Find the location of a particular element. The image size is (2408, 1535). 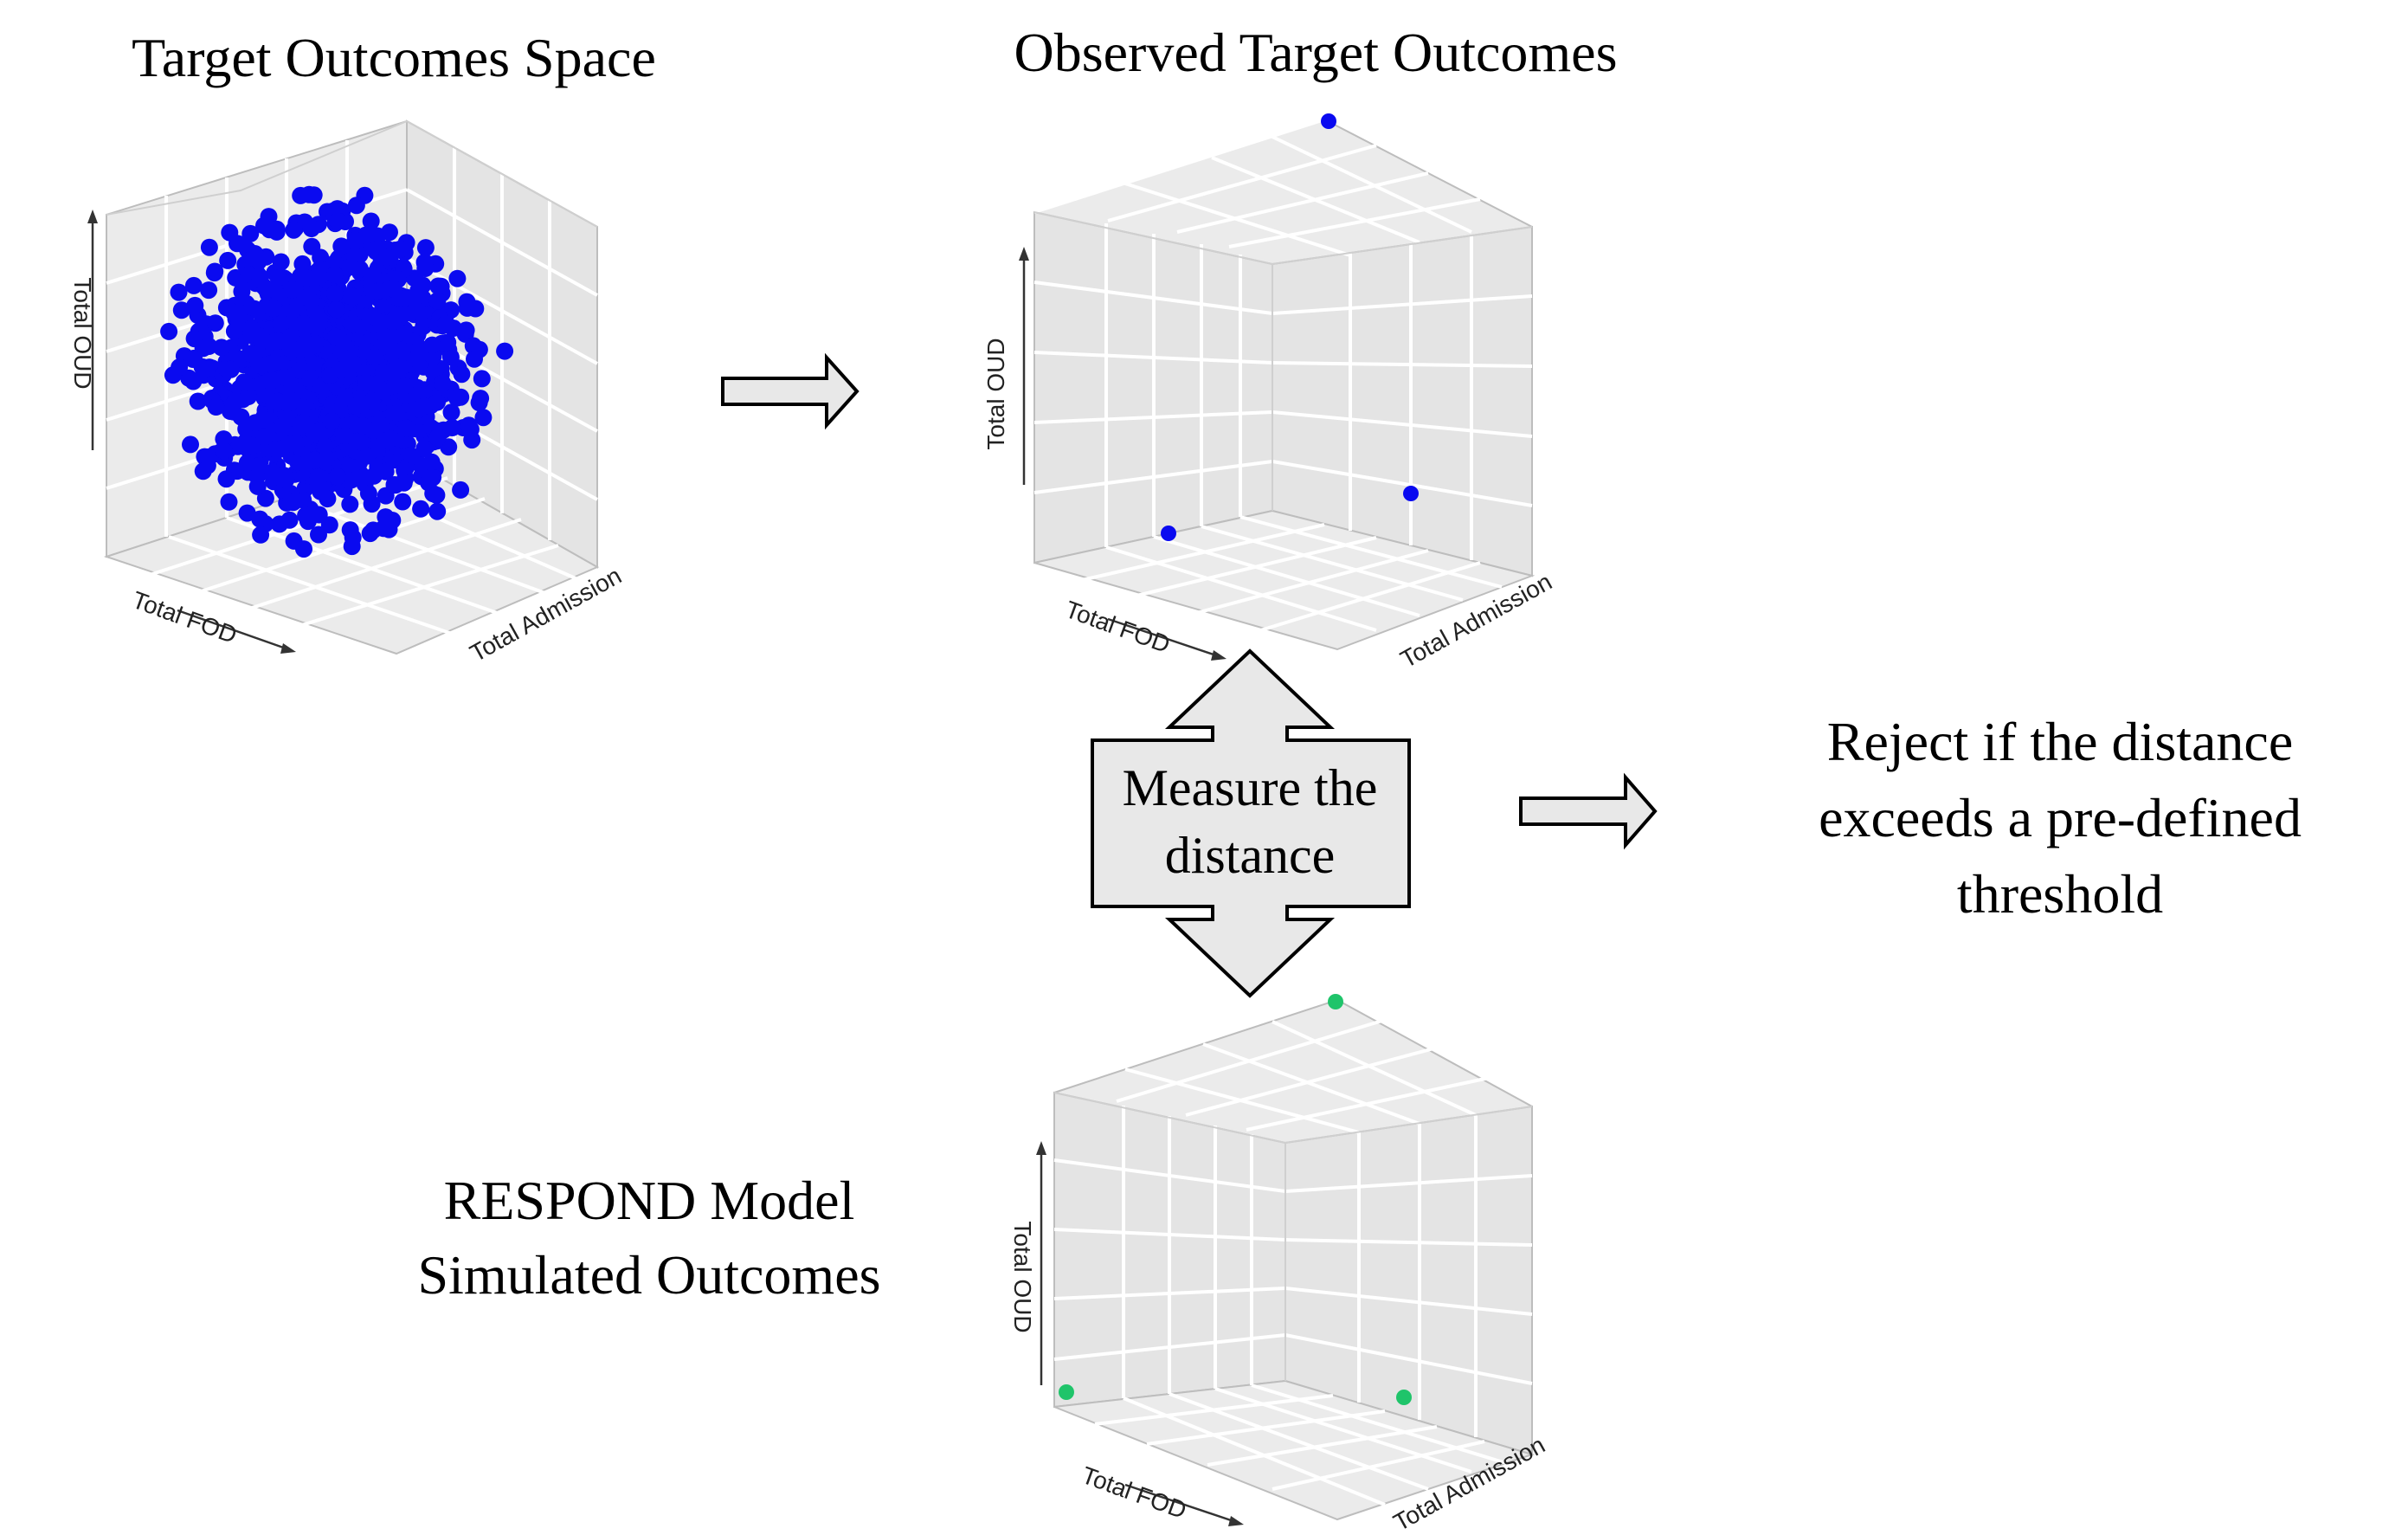

cube-inner-edges is located at coordinates (1283, 361).